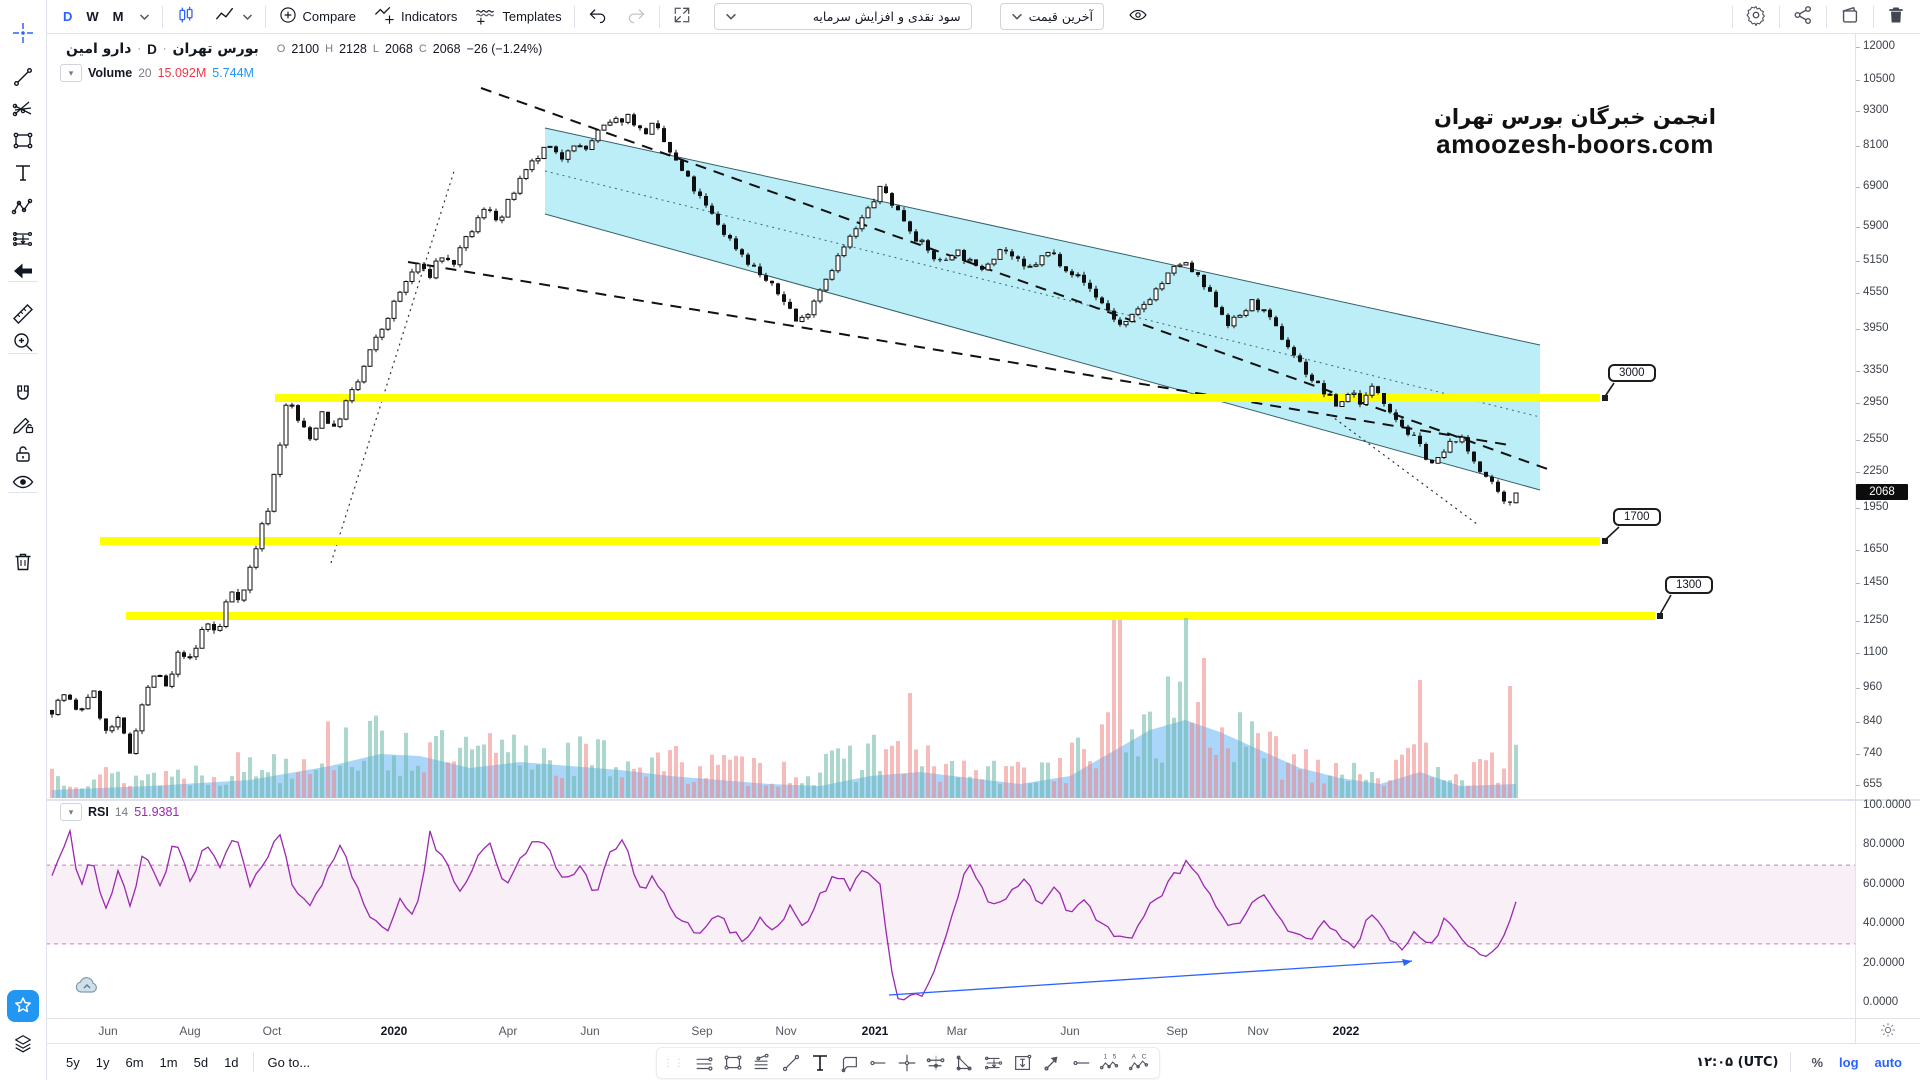 This screenshot has width=1920, height=1080. What do you see at coordinates (134, 1062) in the screenshot?
I see `range-6m-button: 6m` at bounding box center [134, 1062].